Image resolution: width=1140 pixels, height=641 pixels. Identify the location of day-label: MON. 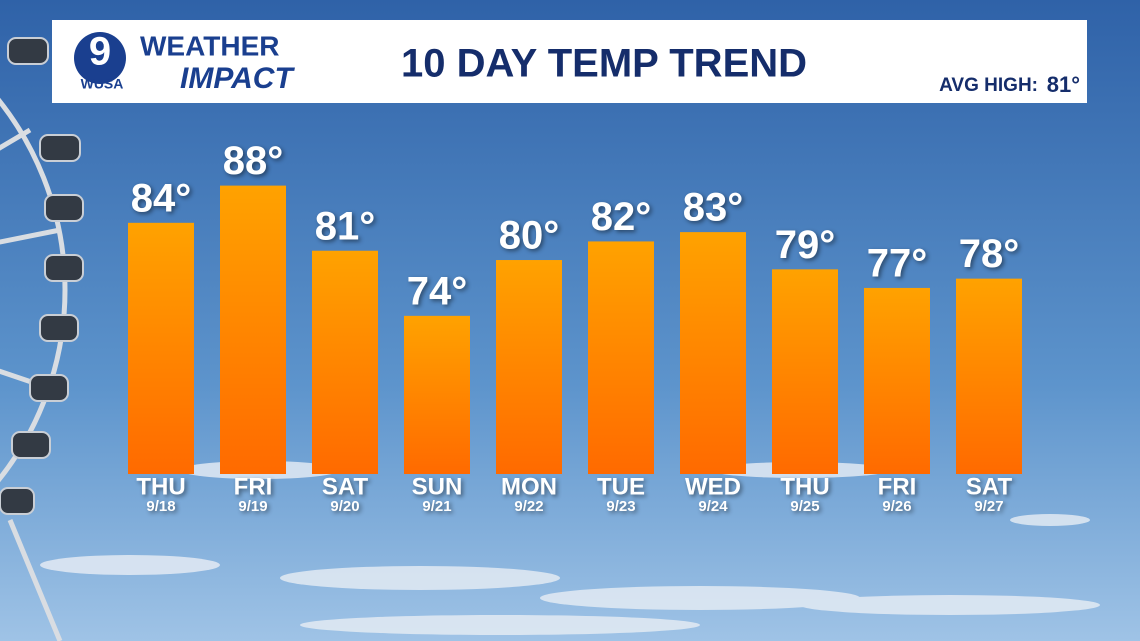
(529, 486).